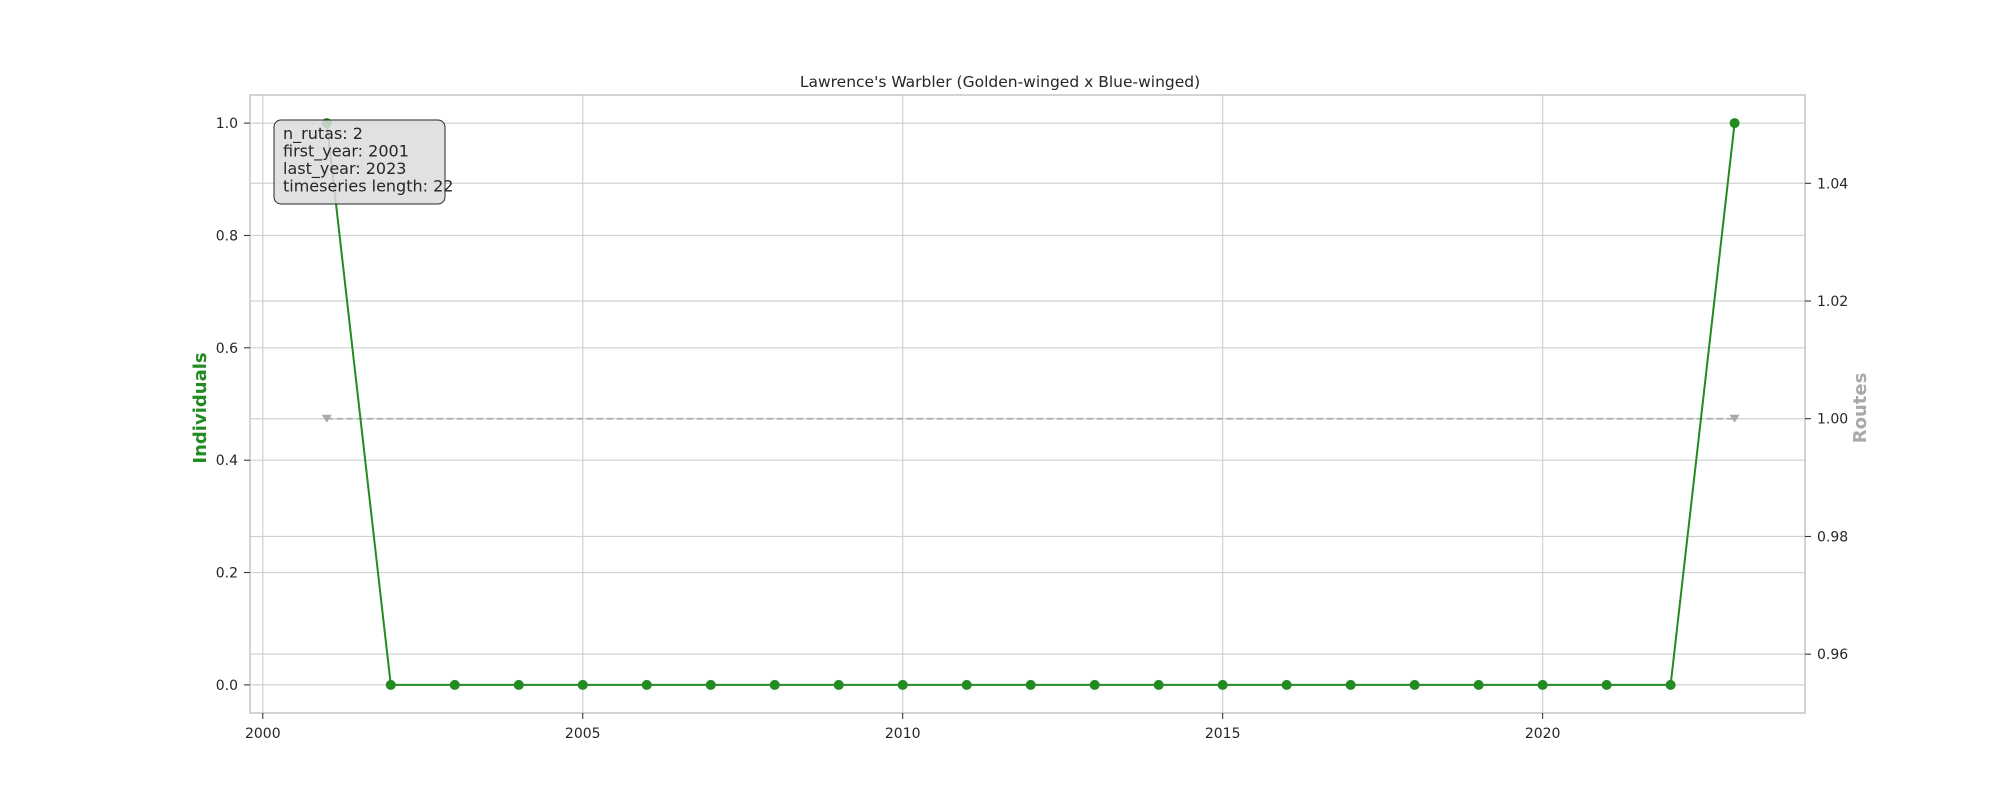  I want to click on y-tick-label: 0.2, so click(227, 574).